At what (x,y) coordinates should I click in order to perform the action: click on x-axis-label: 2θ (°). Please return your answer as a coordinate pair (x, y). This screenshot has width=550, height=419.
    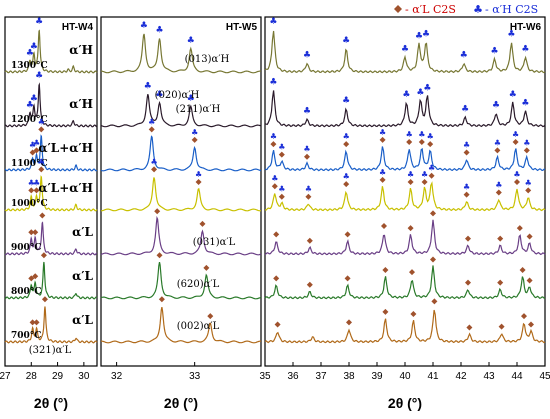
    Looking at the image, I should click on (405, 403).